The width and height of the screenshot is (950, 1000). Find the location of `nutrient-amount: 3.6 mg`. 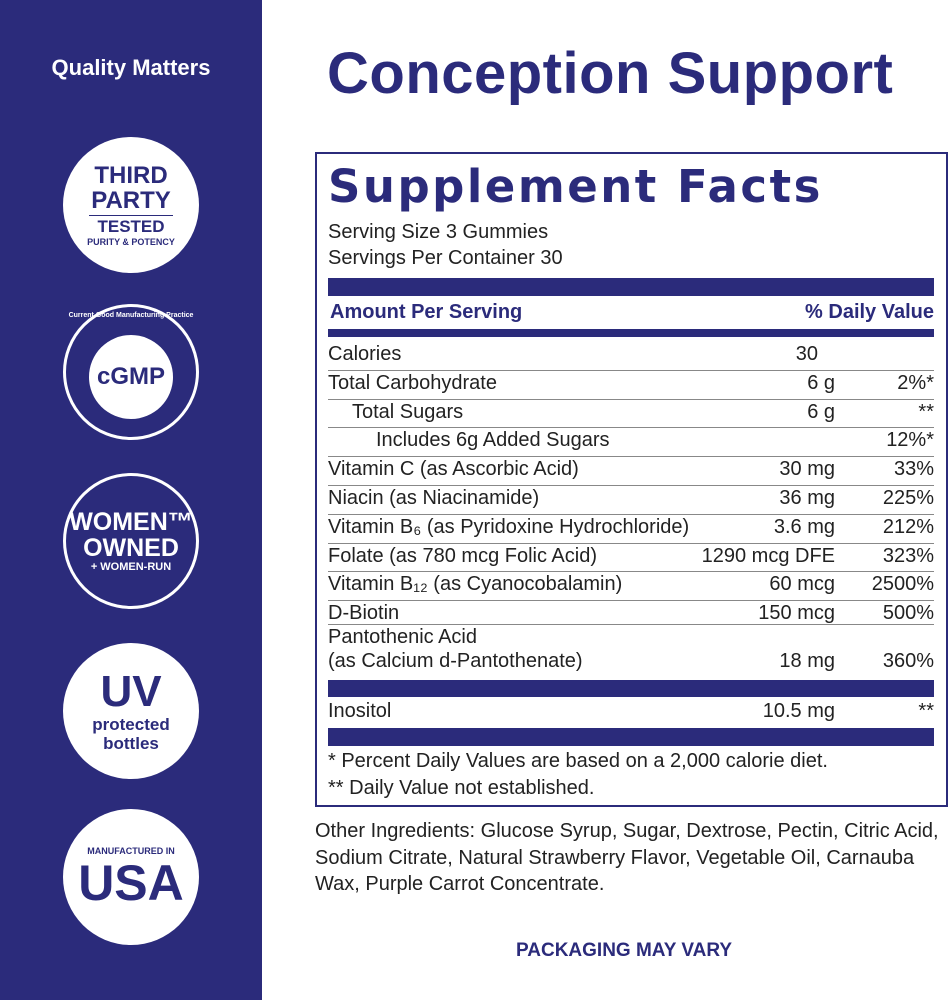

nutrient-amount: 3.6 mg is located at coordinates (804, 526).